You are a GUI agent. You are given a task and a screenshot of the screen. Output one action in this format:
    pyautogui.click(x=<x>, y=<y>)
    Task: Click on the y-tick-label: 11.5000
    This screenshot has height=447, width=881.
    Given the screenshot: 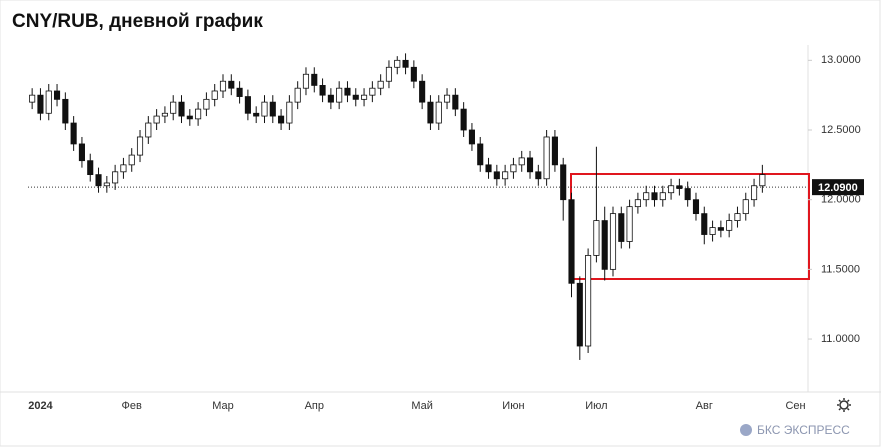 What is the action you would take?
    pyautogui.click(x=840, y=269)
    